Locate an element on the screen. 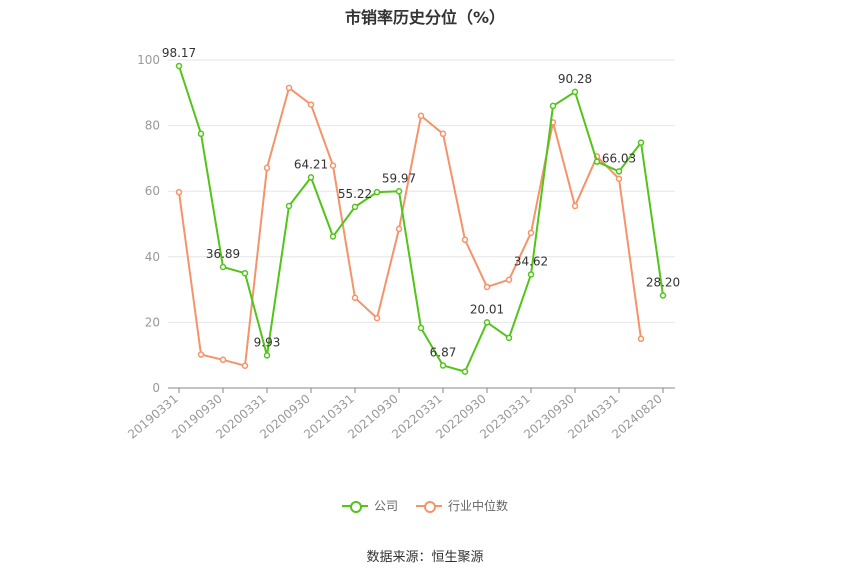 This screenshot has height=575, width=850. legend-item-company: 公司 is located at coordinates (369, 505).